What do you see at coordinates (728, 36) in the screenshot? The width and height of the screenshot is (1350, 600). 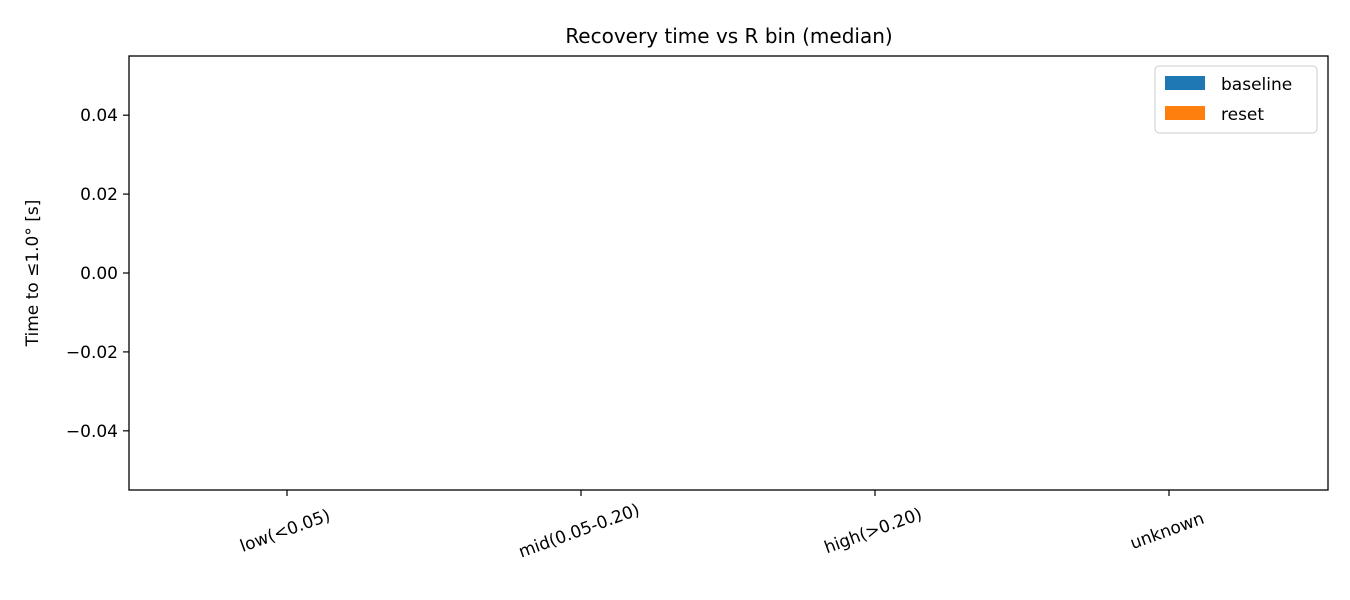 I see `chart-title: Recovery time vs R bin (median)` at bounding box center [728, 36].